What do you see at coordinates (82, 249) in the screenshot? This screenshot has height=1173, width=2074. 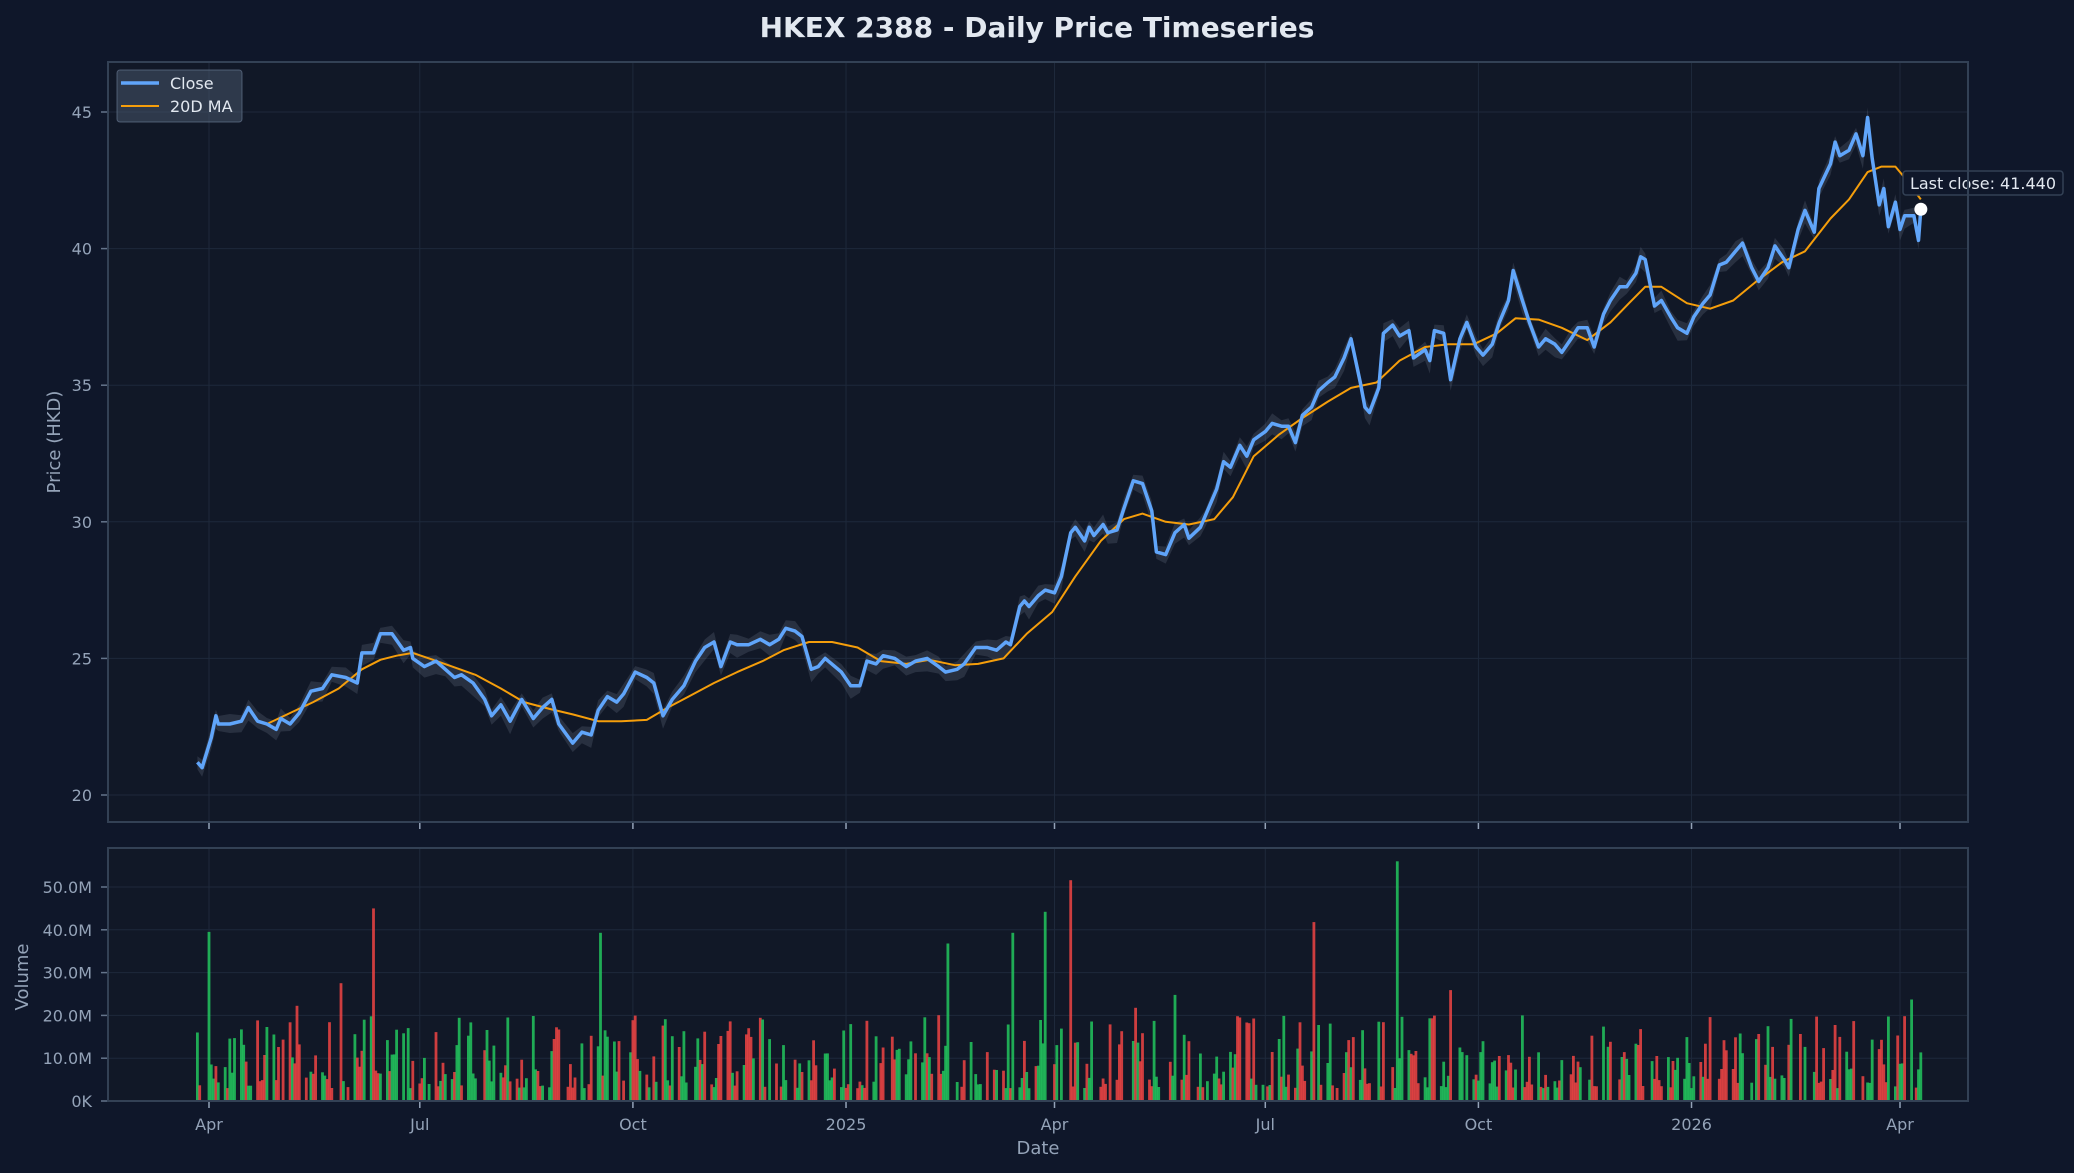 I see `price-ytick-label: 40` at bounding box center [82, 249].